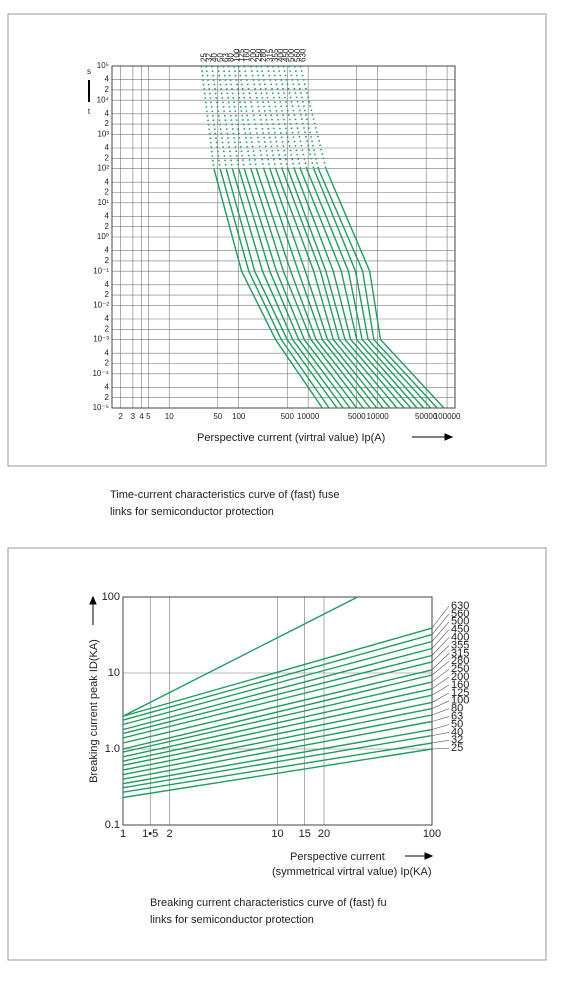  Describe the element at coordinates (133, 416) in the screenshot. I see `x-tick-label: 3` at that location.